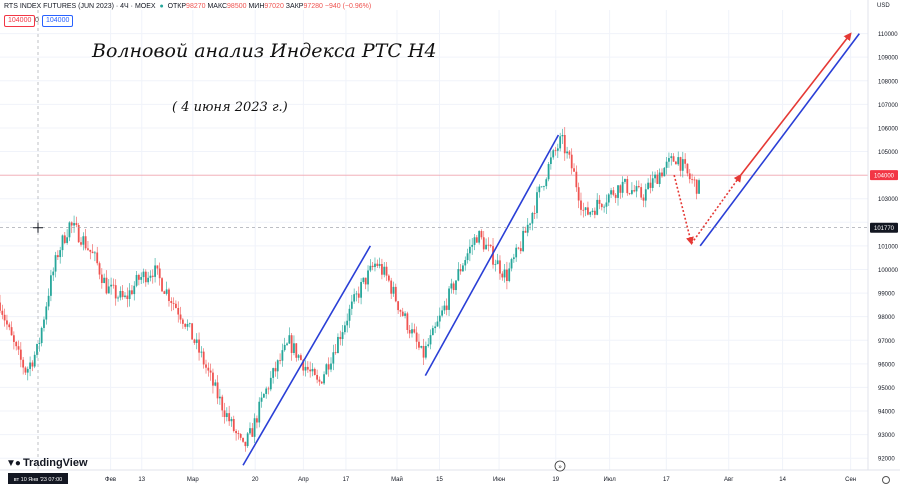 The width and height of the screenshot is (900, 493). Describe the element at coordinates (58, 21) in the screenshot. I see `buy-price-pill: 104000` at that location.